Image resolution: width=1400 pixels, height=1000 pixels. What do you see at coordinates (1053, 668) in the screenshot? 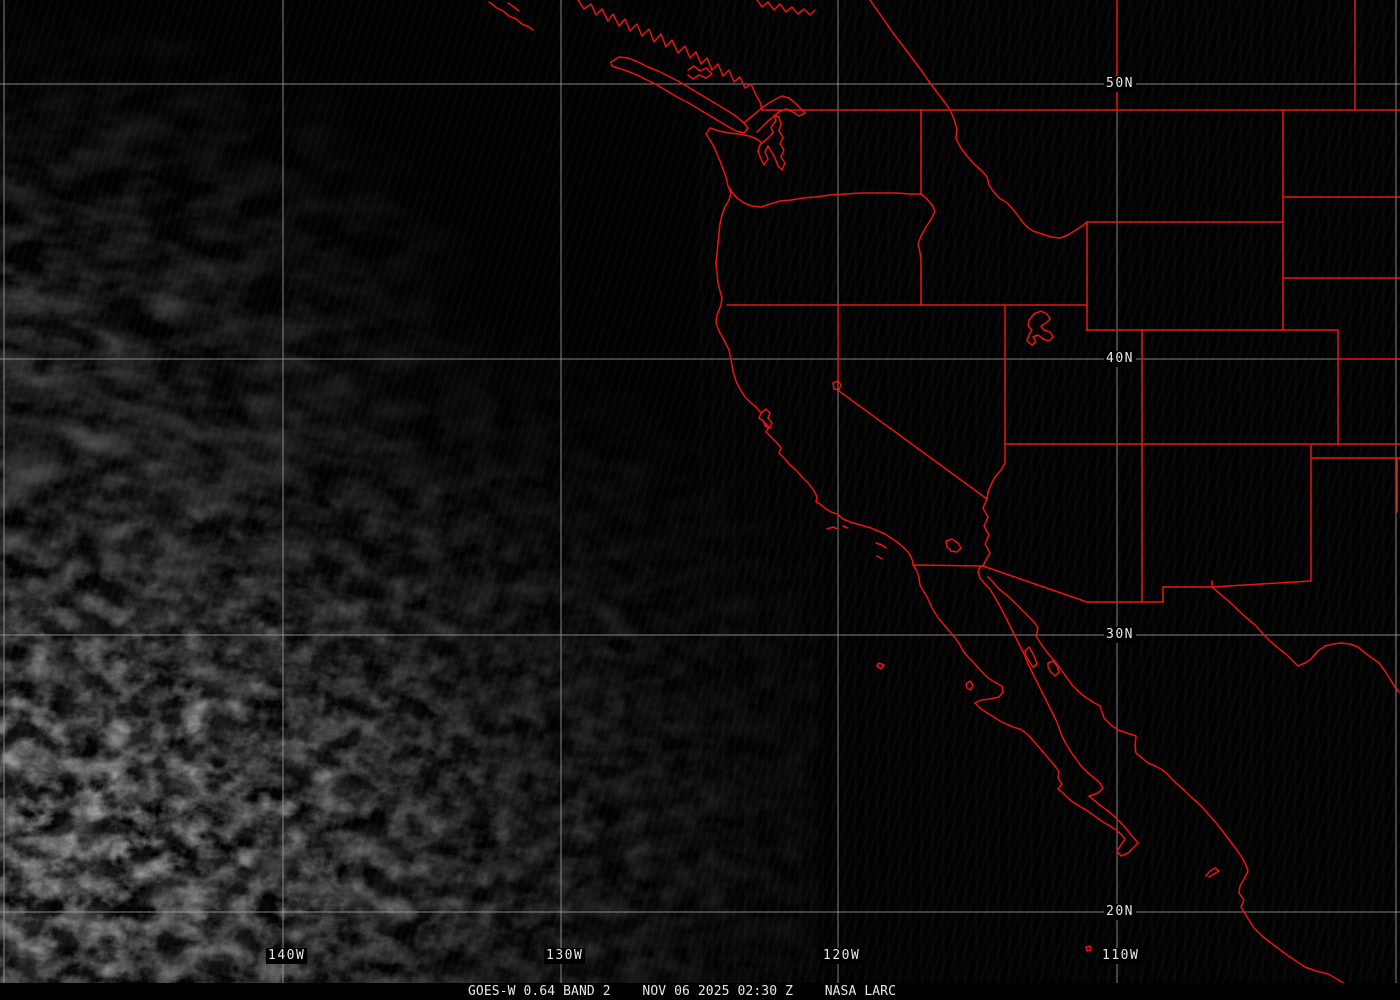
I see `map-feature-isla-tiburon` at bounding box center [1053, 668].